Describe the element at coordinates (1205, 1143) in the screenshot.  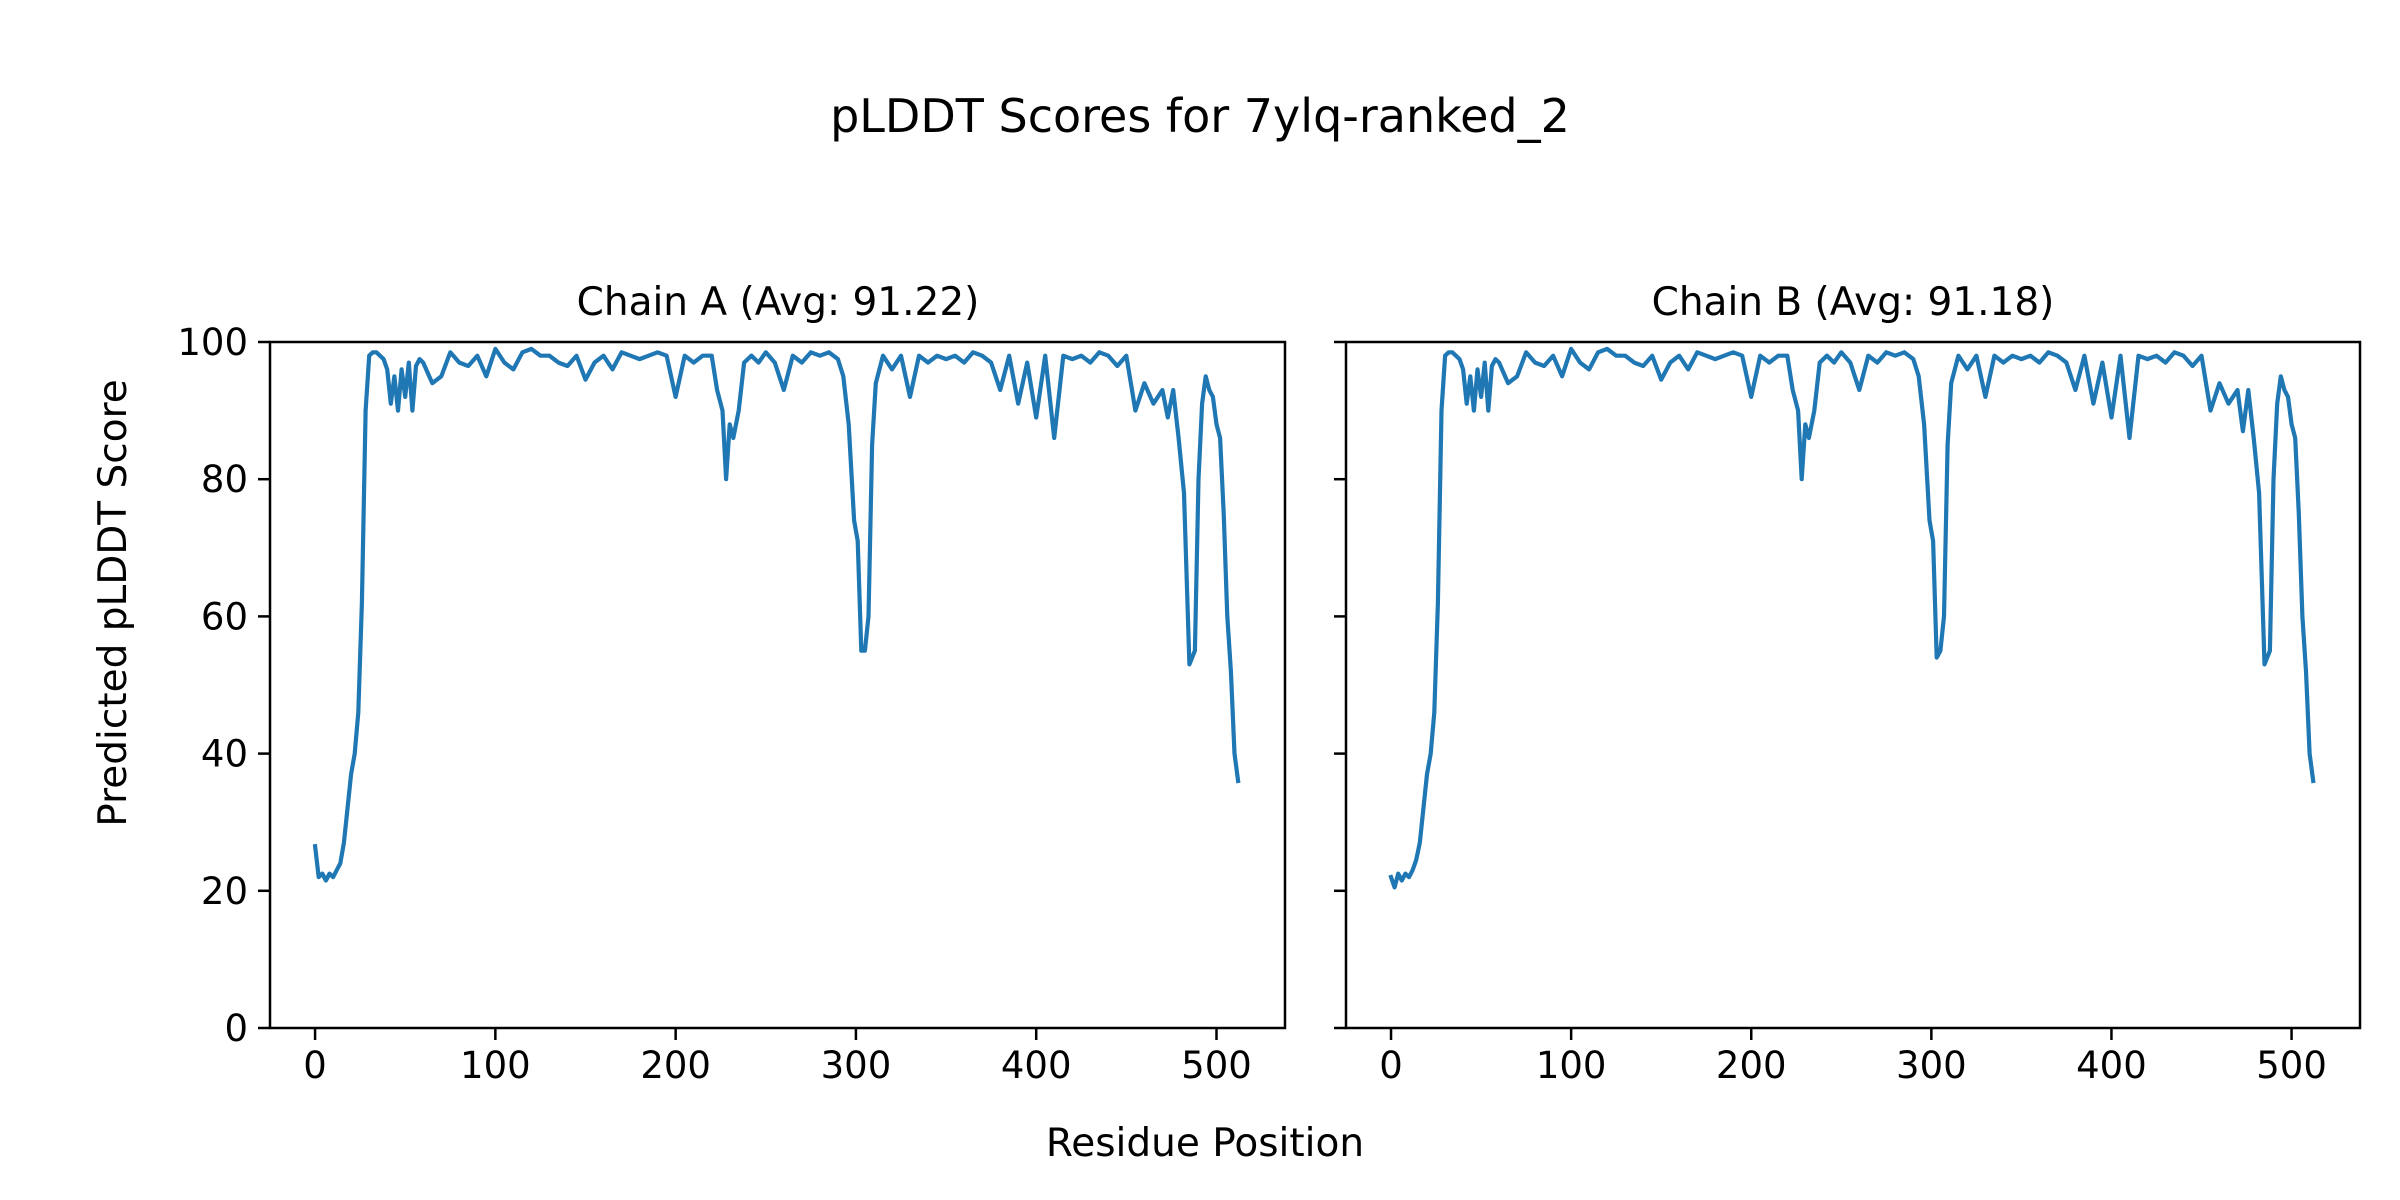
I see `x-axis-label: Residue Position` at that location.